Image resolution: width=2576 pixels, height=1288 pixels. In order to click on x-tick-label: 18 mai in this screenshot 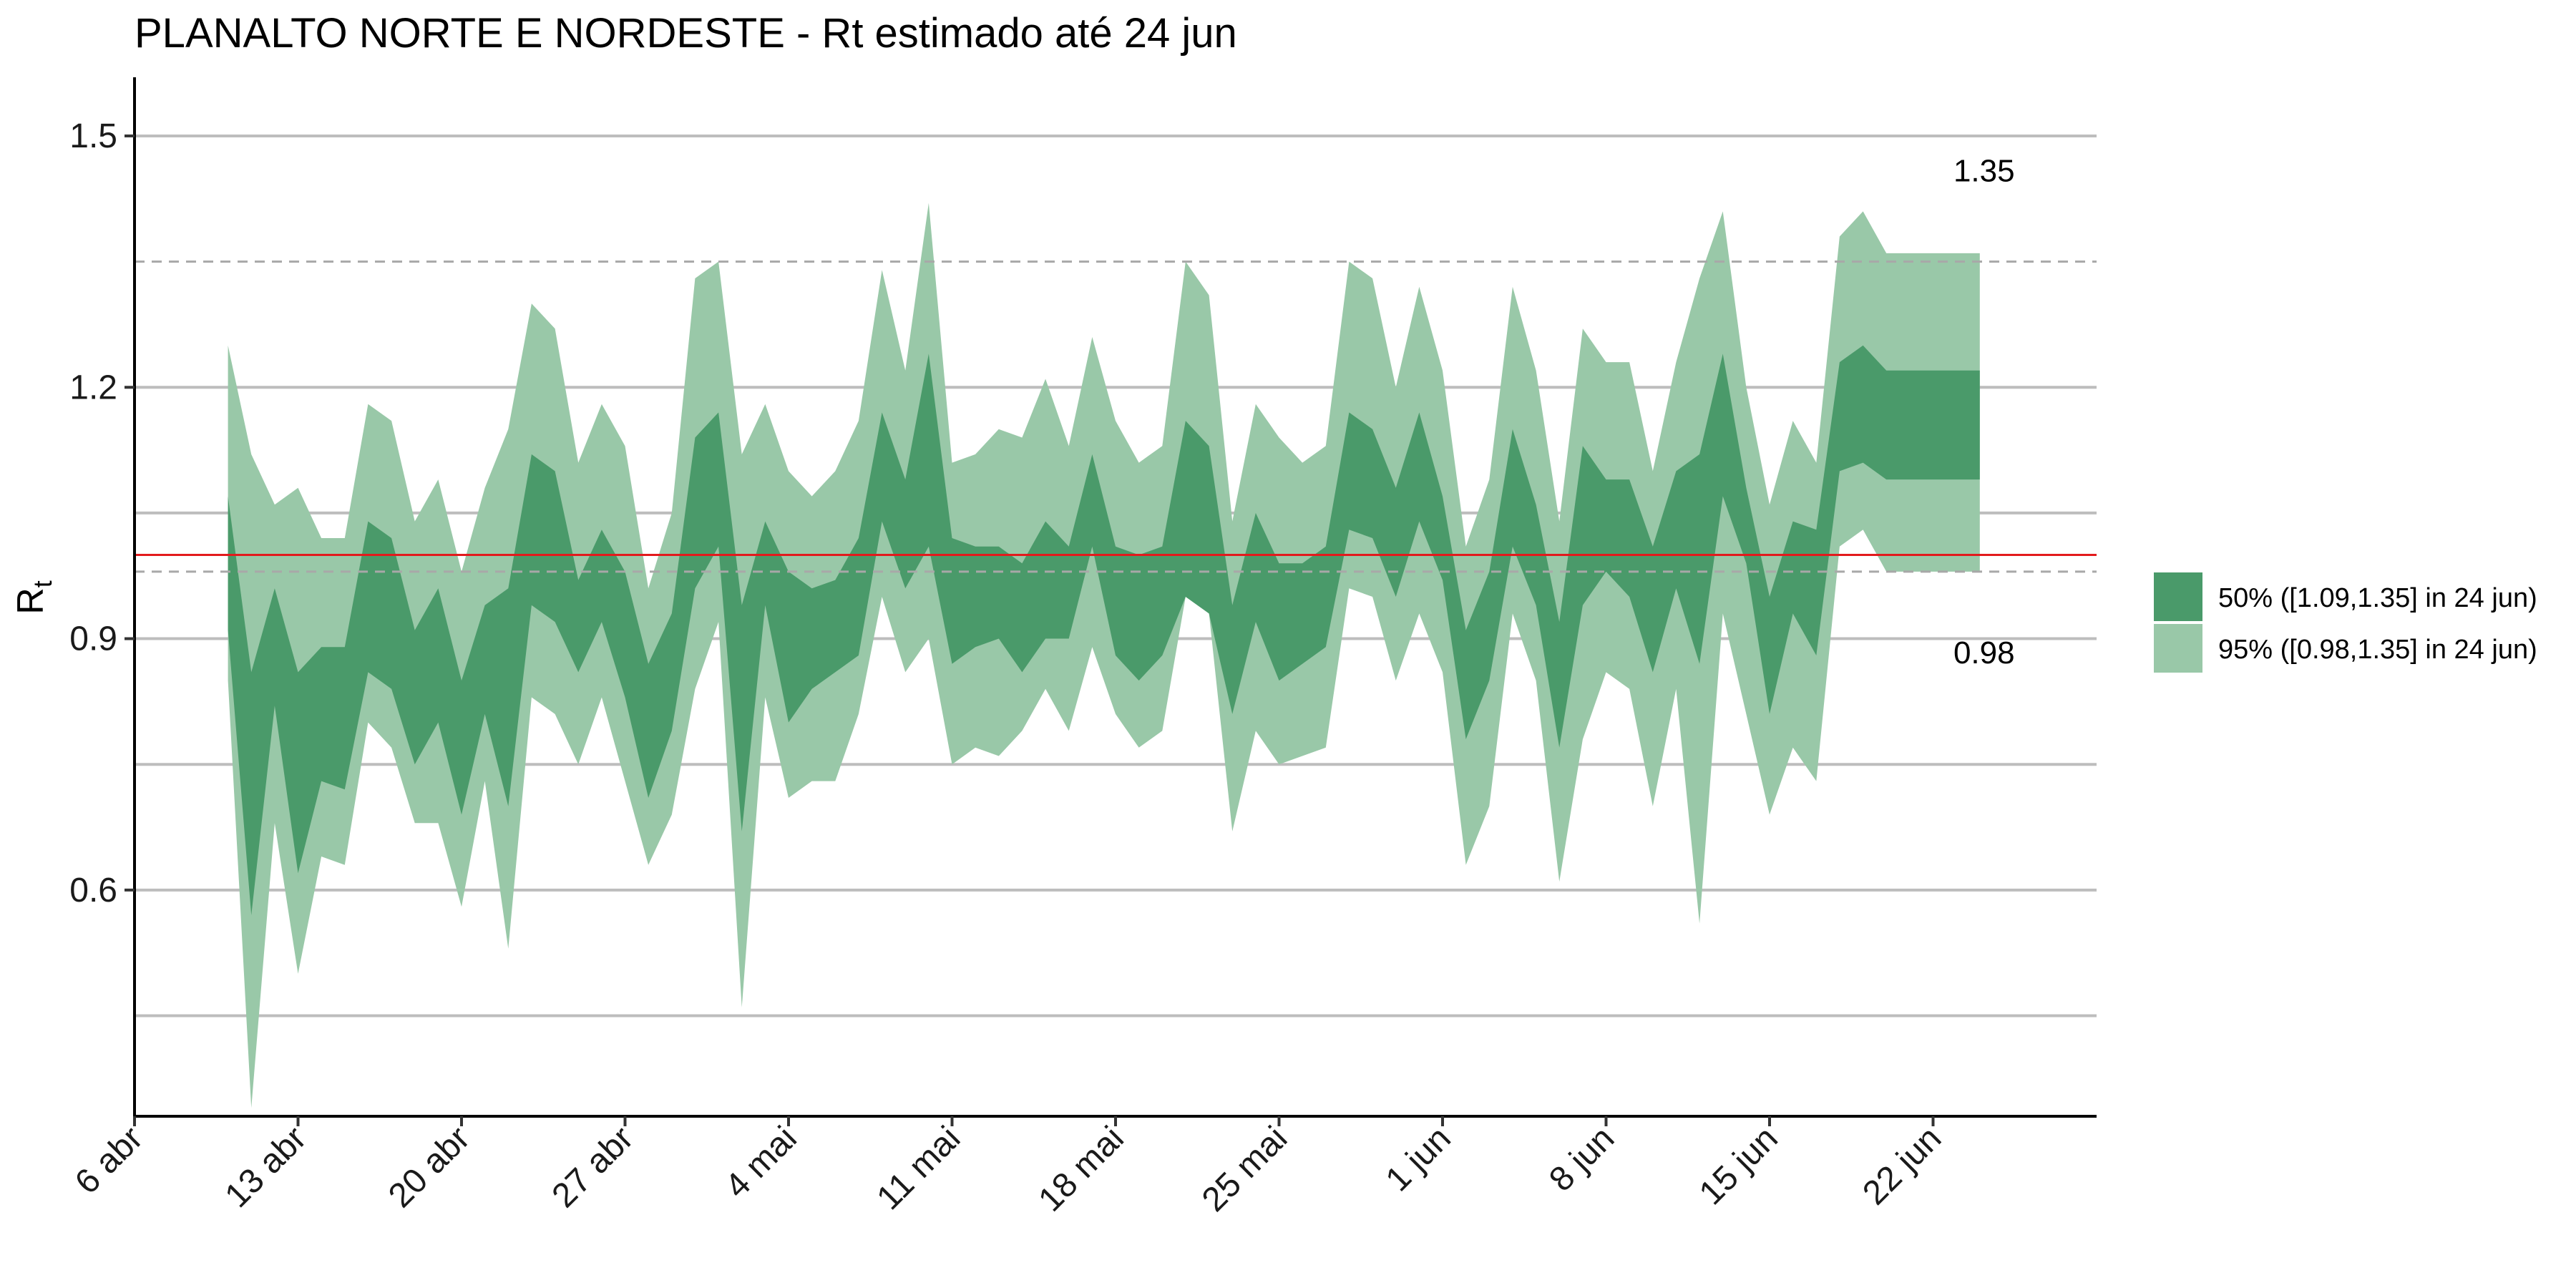, I will do `click(1081, 1169)`.